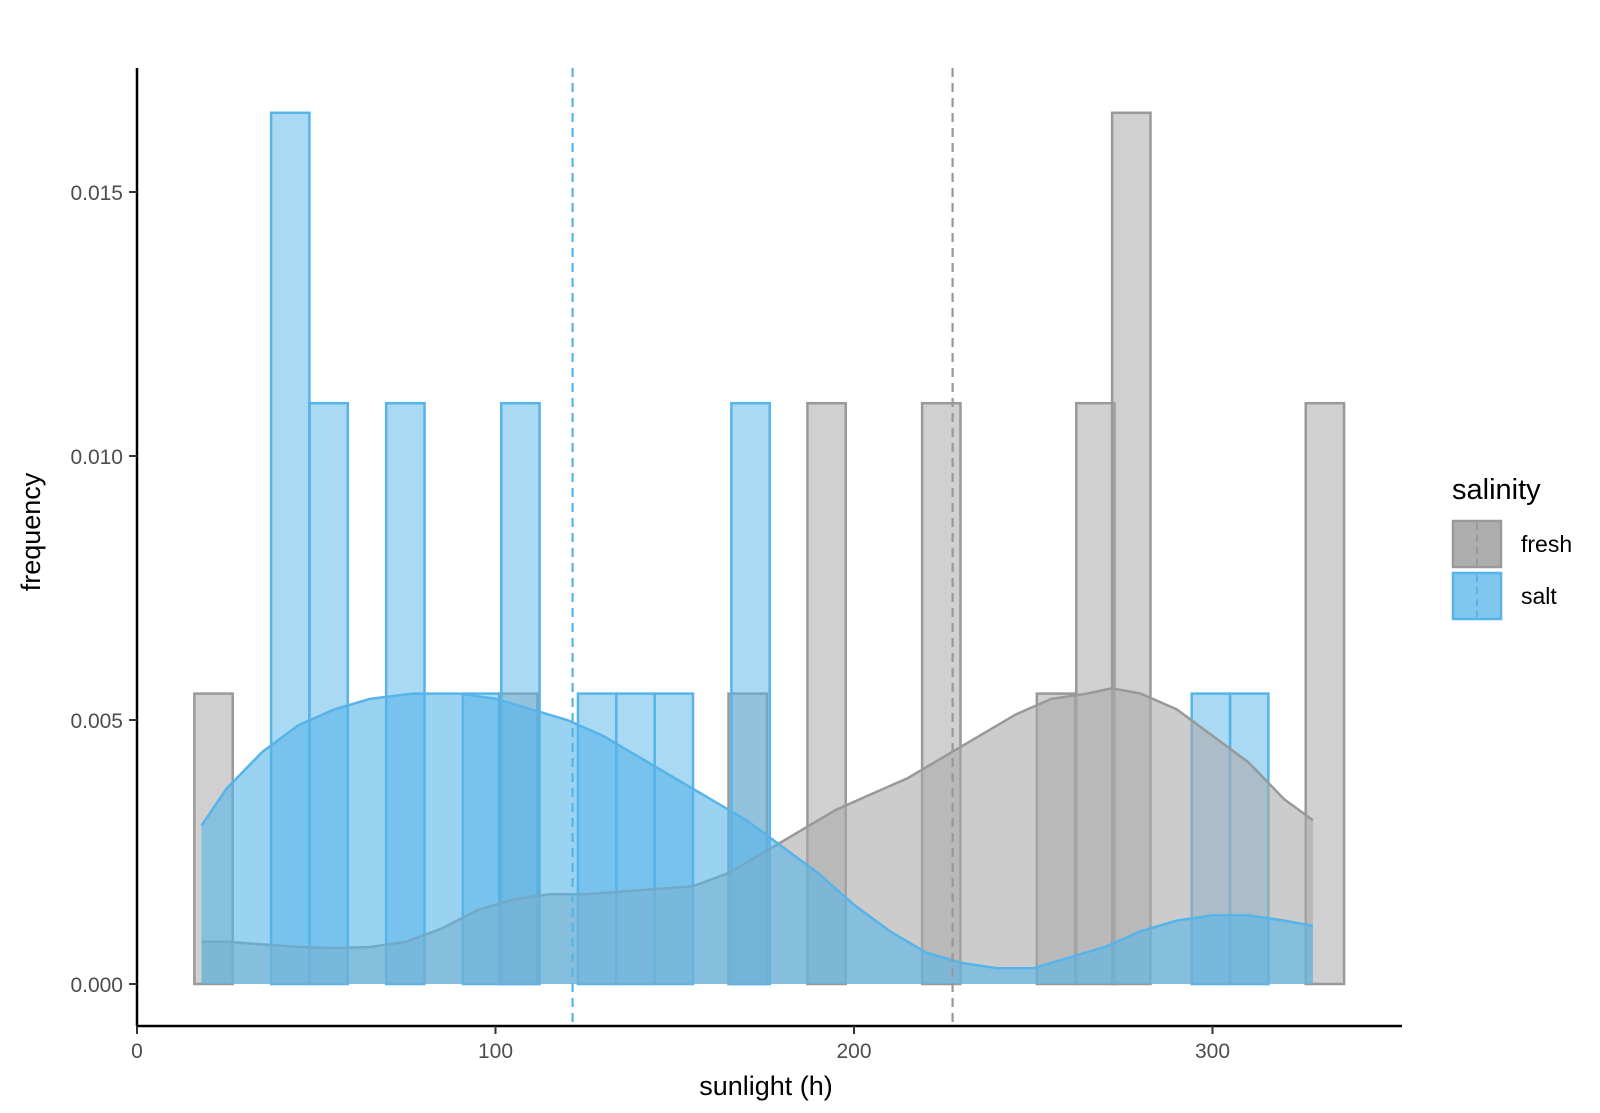 The image size is (1600, 1113). What do you see at coordinates (96, 457) in the screenshot?
I see `y-tick-label: 0.010` at bounding box center [96, 457].